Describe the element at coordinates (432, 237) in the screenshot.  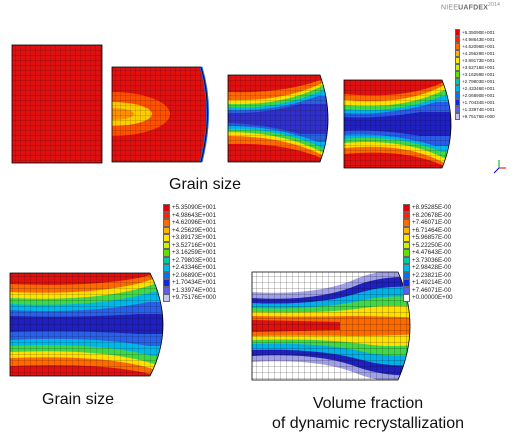
I see `legend-drx-label: +5.96857E-00` at that location.